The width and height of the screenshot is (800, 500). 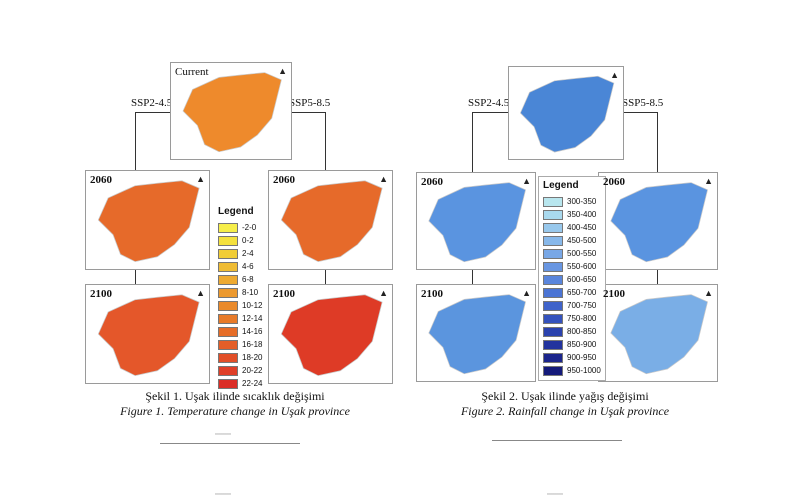 What do you see at coordinates (572, 253) in the screenshot?
I see `legend-row: 500-550` at bounding box center [572, 253].